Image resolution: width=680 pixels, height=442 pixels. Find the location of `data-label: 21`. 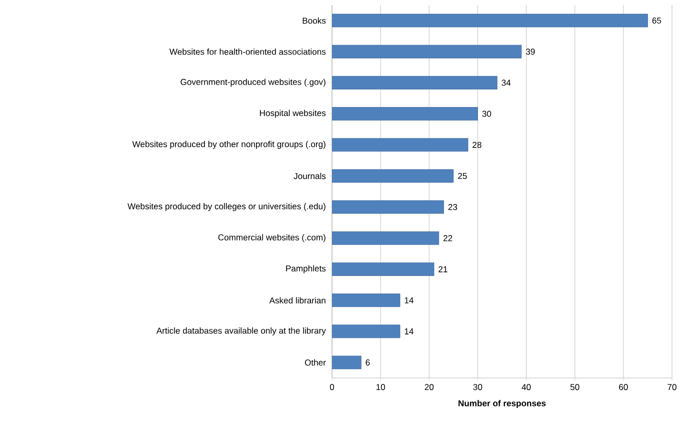

data-label: 21 is located at coordinates (443, 269).